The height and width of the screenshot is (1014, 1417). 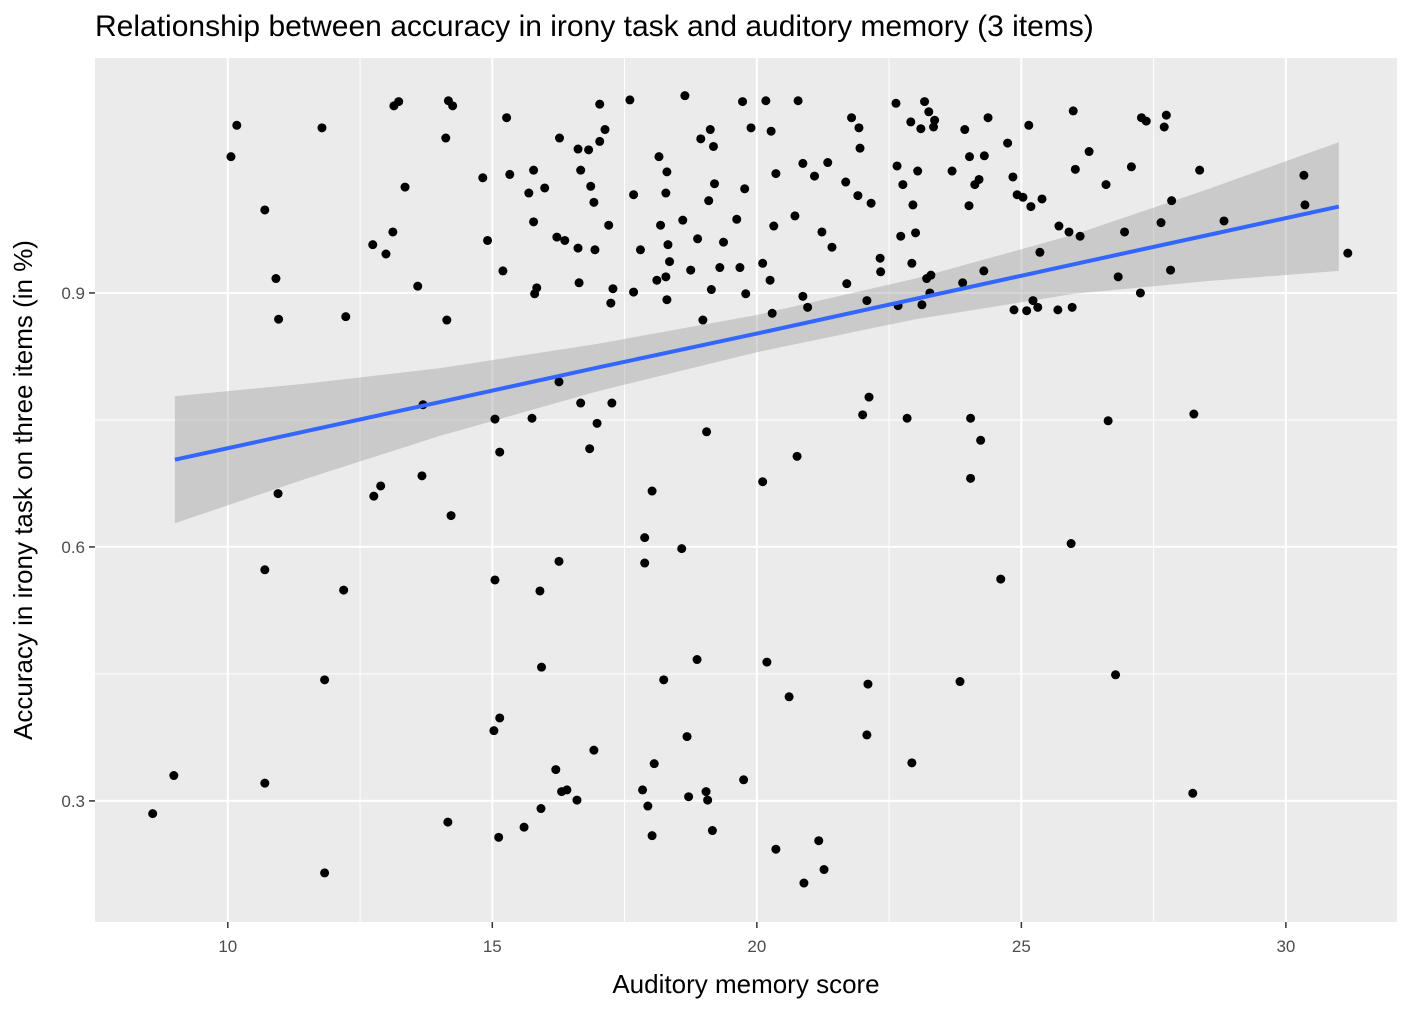 I want to click on x-tick-label: 20, so click(x=756, y=946).